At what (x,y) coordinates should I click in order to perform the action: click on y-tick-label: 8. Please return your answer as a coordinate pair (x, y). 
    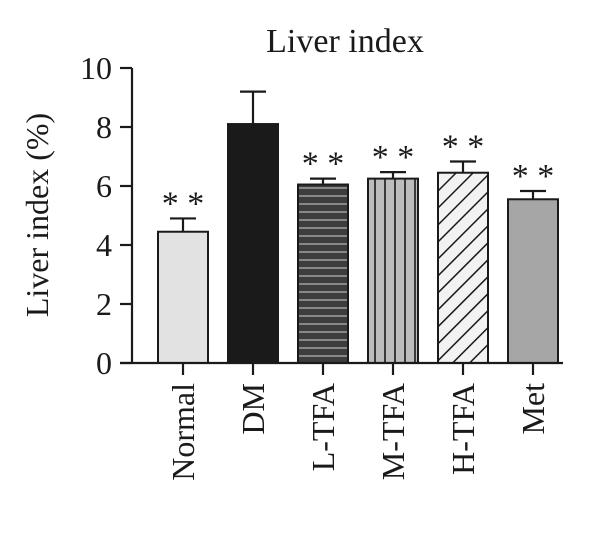
    Looking at the image, I should click on (104, 127).